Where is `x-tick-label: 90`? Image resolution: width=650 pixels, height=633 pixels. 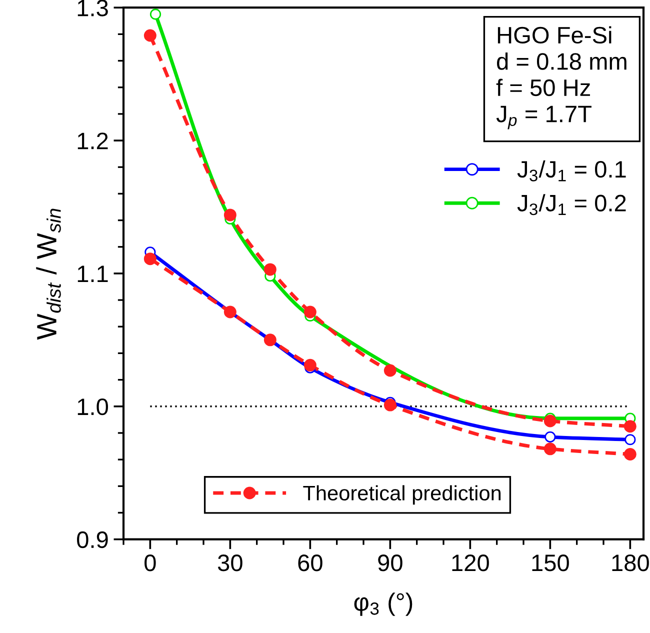 x-tick-label: 90 is located at coordinates (390, 563).